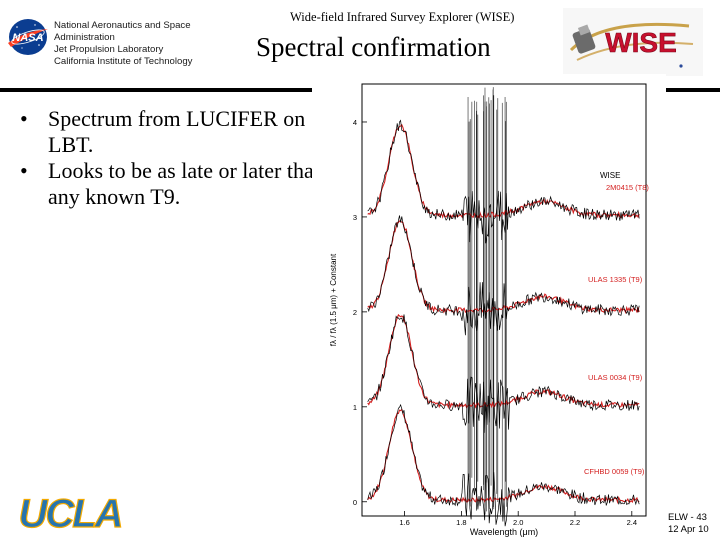 This screenshot has width=720, height=540. Describe the element at coordinates (355, 312) in the screenshot. I see `y-tick-label: 2` at that location.